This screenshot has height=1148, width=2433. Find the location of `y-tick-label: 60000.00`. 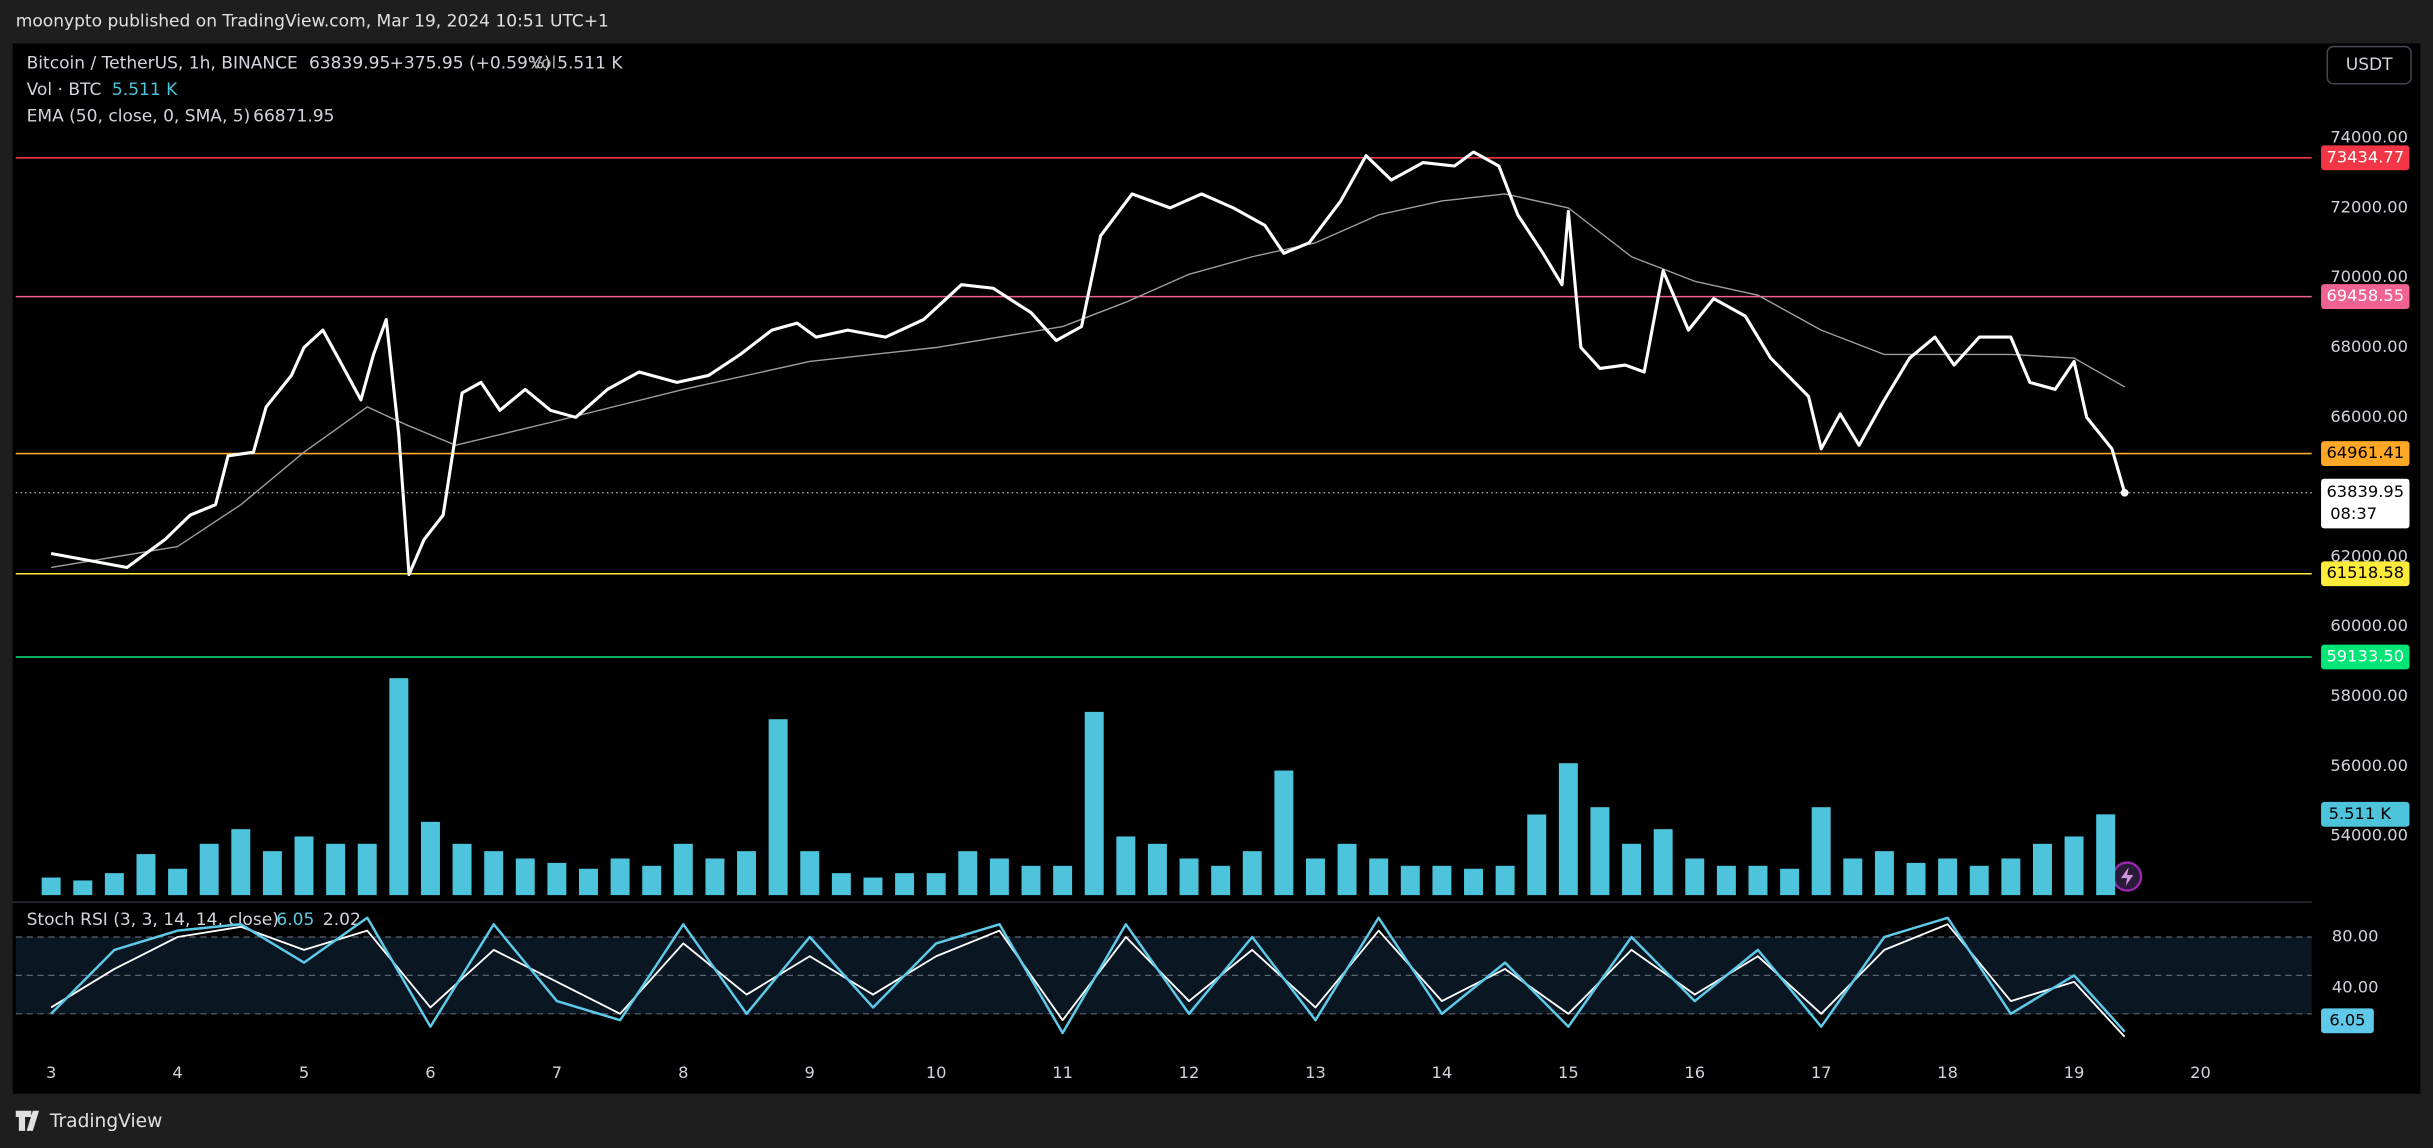

y-tick-label: 60000.00 is located at coordinates (2369, 625).